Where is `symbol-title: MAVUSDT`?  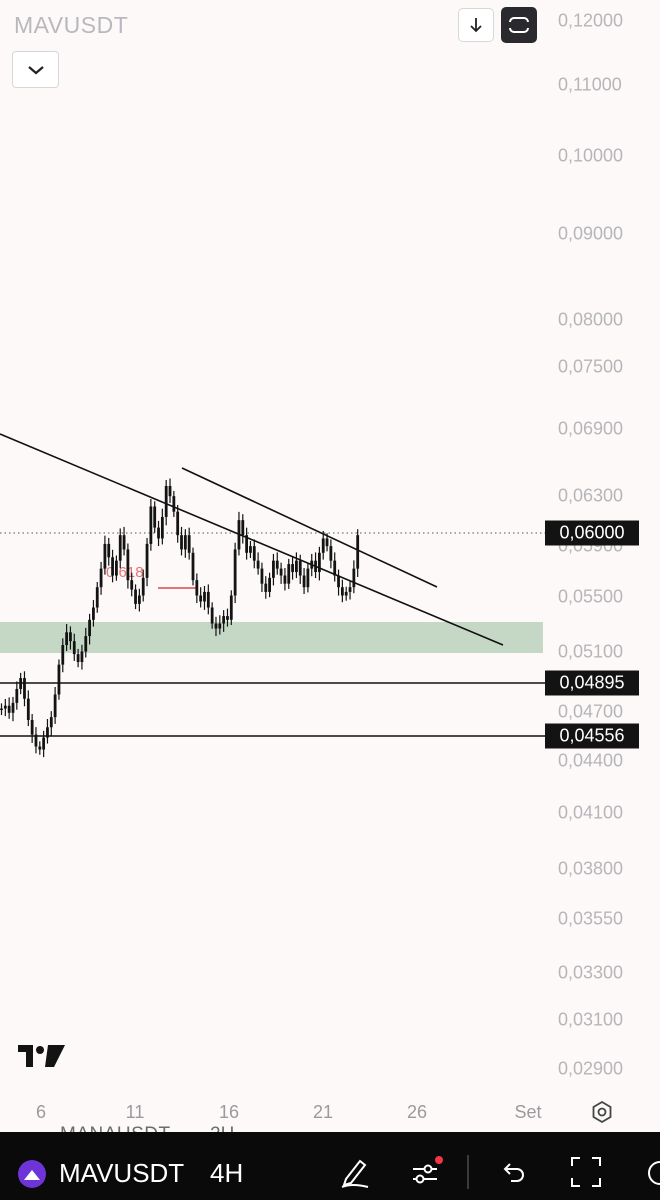 symbol-title: MAVUSDT is located at coordinates (71, 25).